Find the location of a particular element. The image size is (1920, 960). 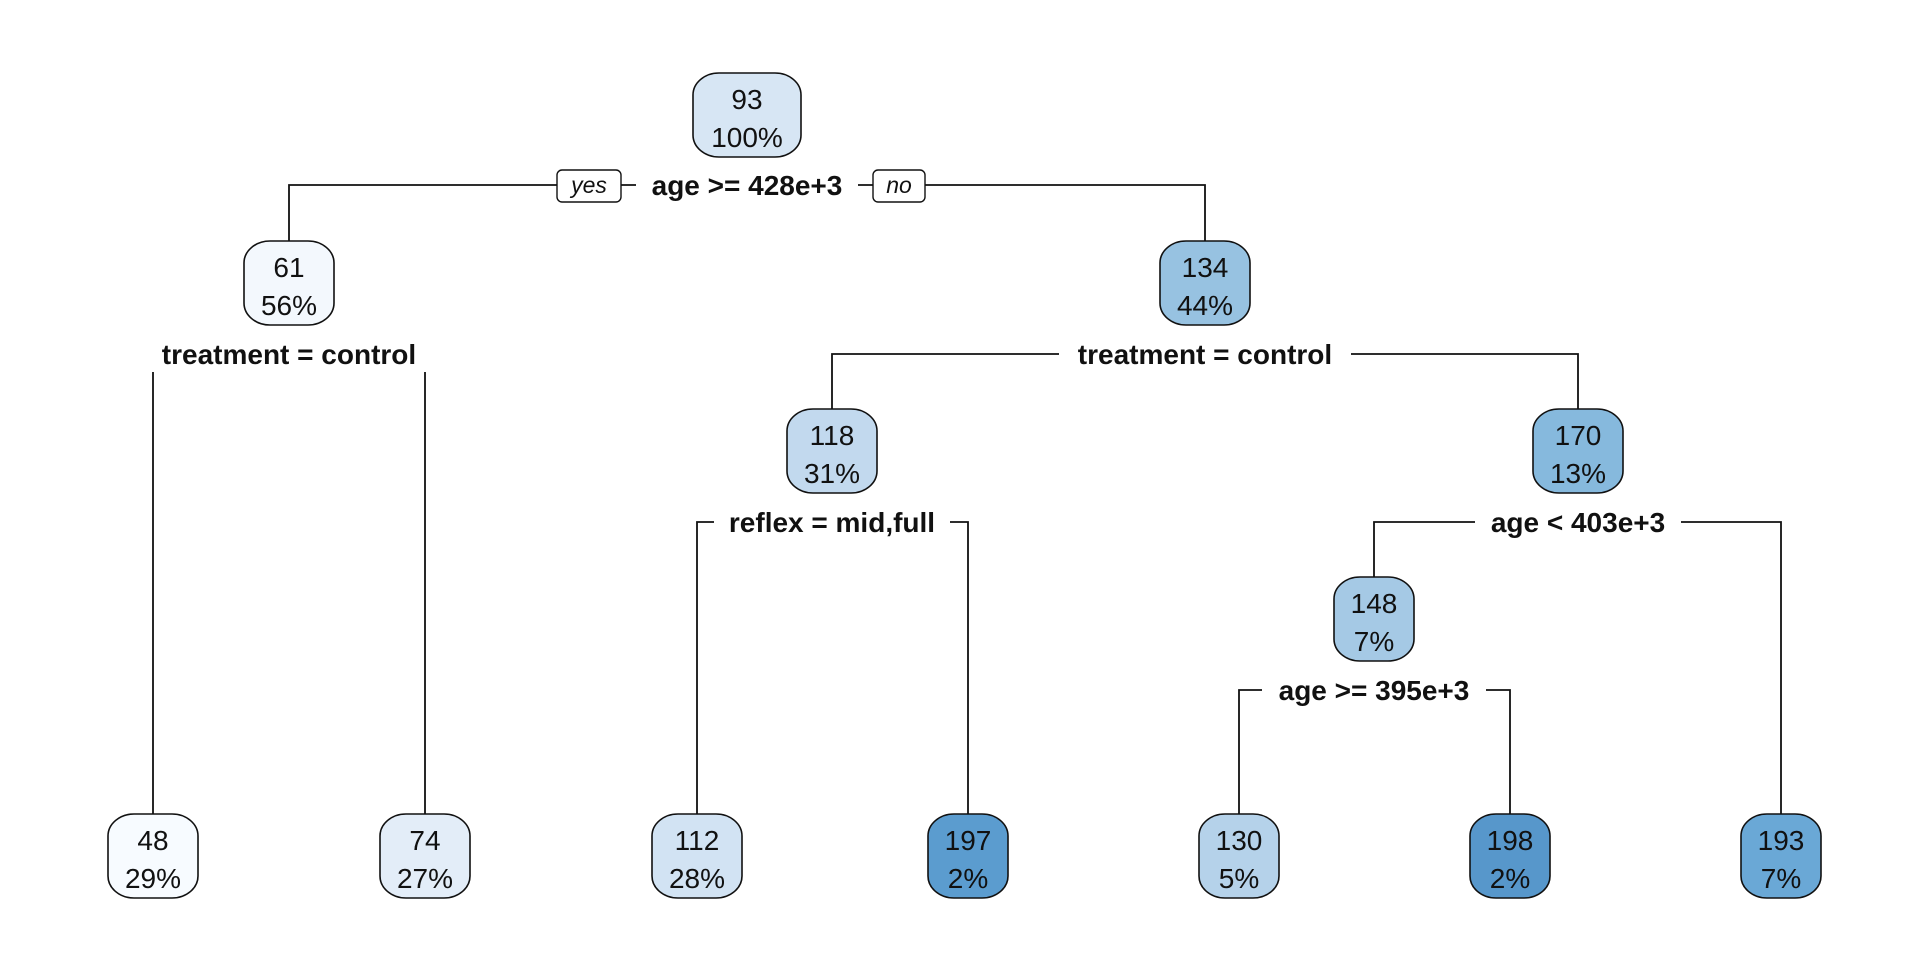

tree-node-n1: 93 100% is located at coordinates (747, 115).